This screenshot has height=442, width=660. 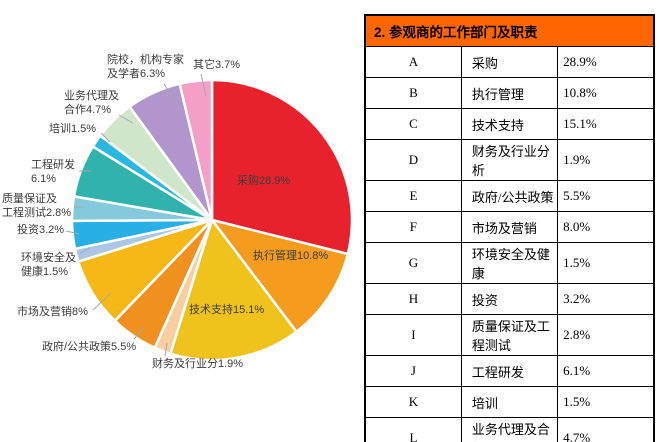 I want to click on cell-key: J, so click(x=413, y=371).